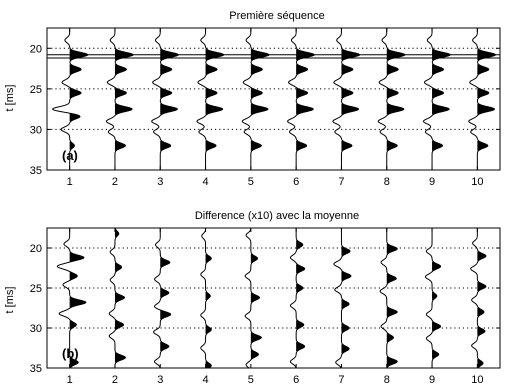 The width and height of the screenshot is (510, 387). I want to click on panel-a-trace-2-lobe, so click(124, 55).